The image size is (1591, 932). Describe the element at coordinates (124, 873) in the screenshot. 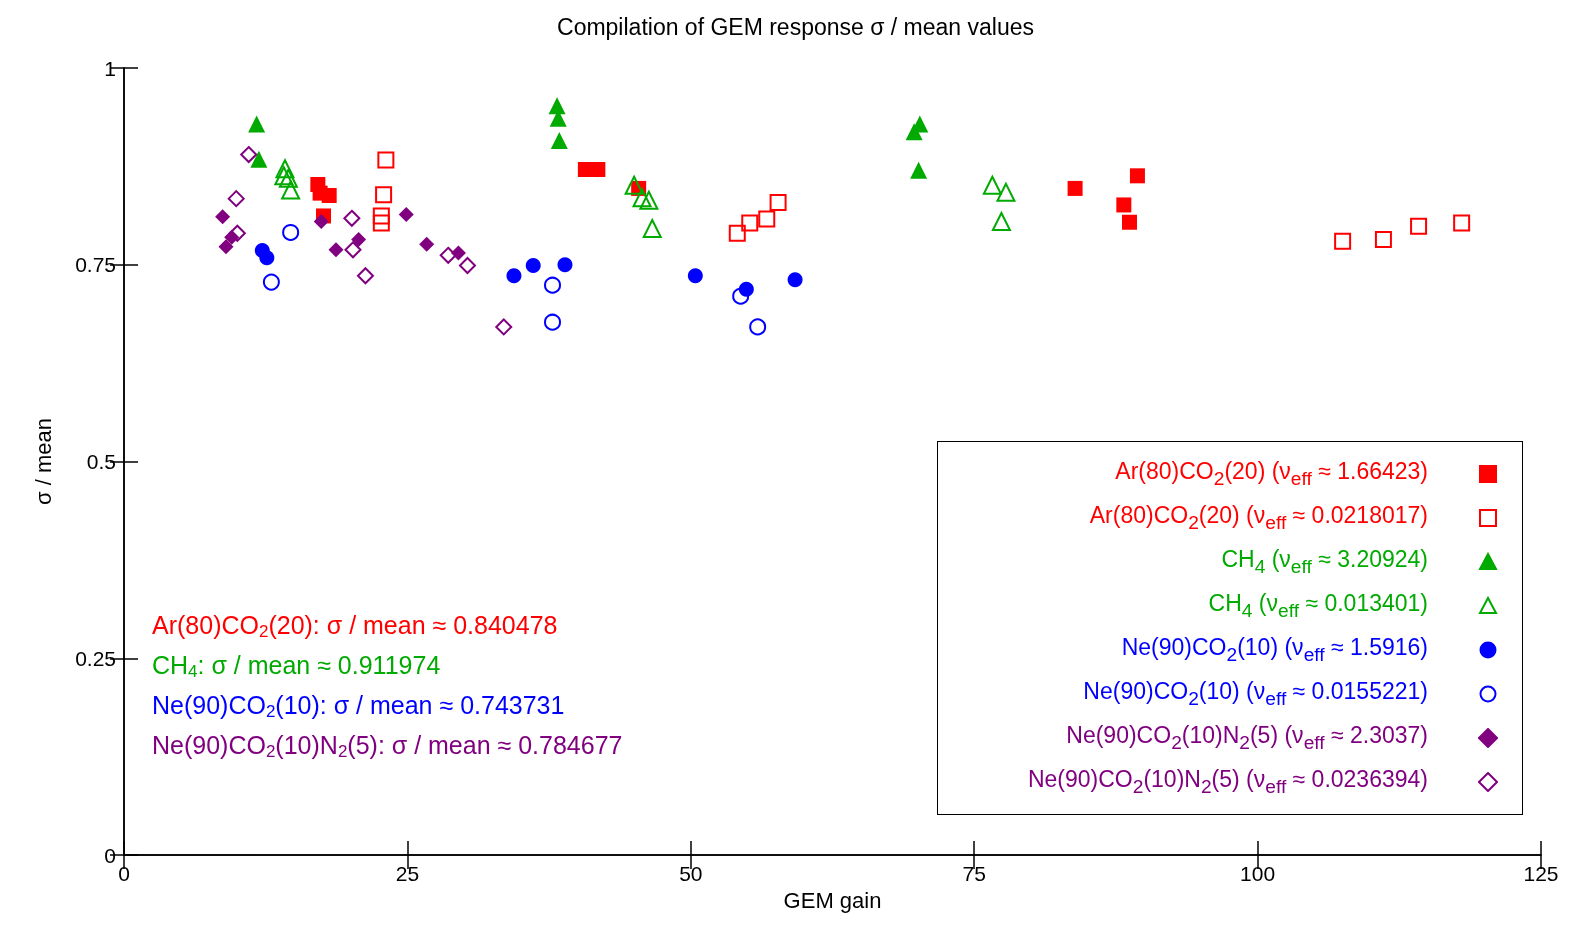

I see `x-tick-label: 0` at that location.